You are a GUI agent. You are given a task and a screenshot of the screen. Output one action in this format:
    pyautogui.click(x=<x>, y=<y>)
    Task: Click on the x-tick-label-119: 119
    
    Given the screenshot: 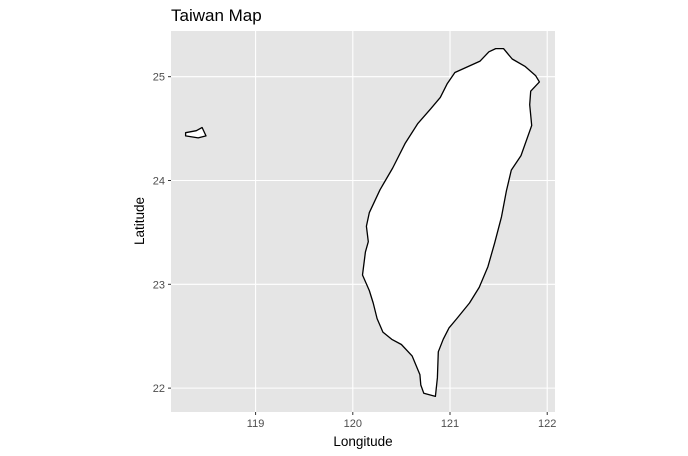 What is the action you would take?
    pyautogui.click(x=256, y=424)
    